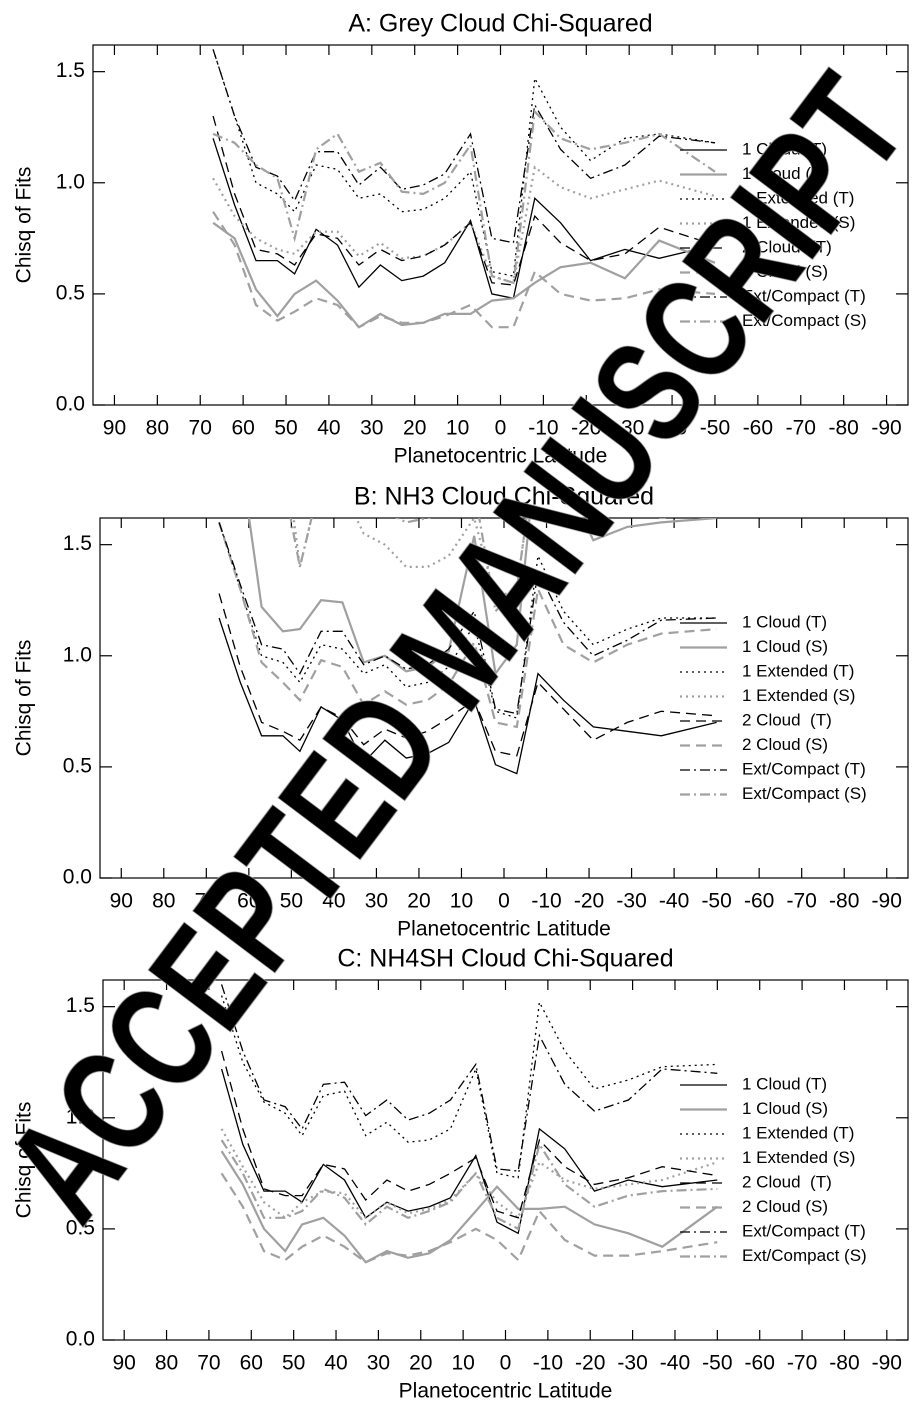 This screenshot has width=918, height=1414. Describe the element at coordinates (500, 24) in the screenshot. I see `chart-title: A: Grey Cloud Chi-Squared` at that location.